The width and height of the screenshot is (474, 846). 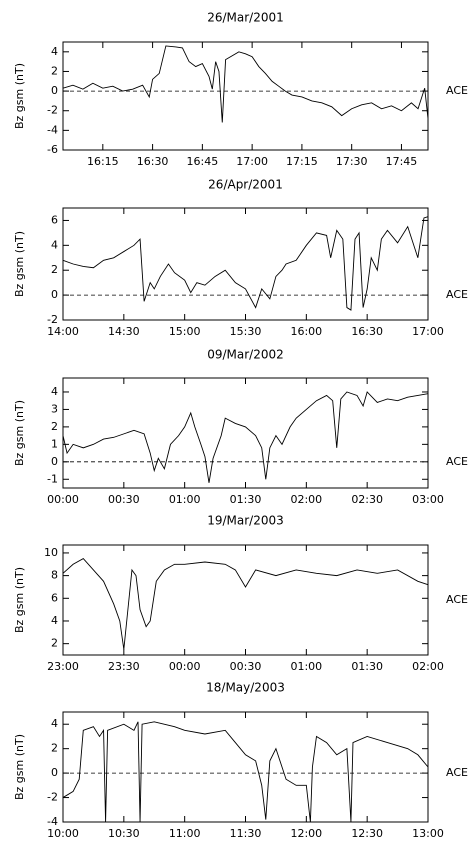 I want to click on x-tick-label: 23:30, so click(x=124, y=666).